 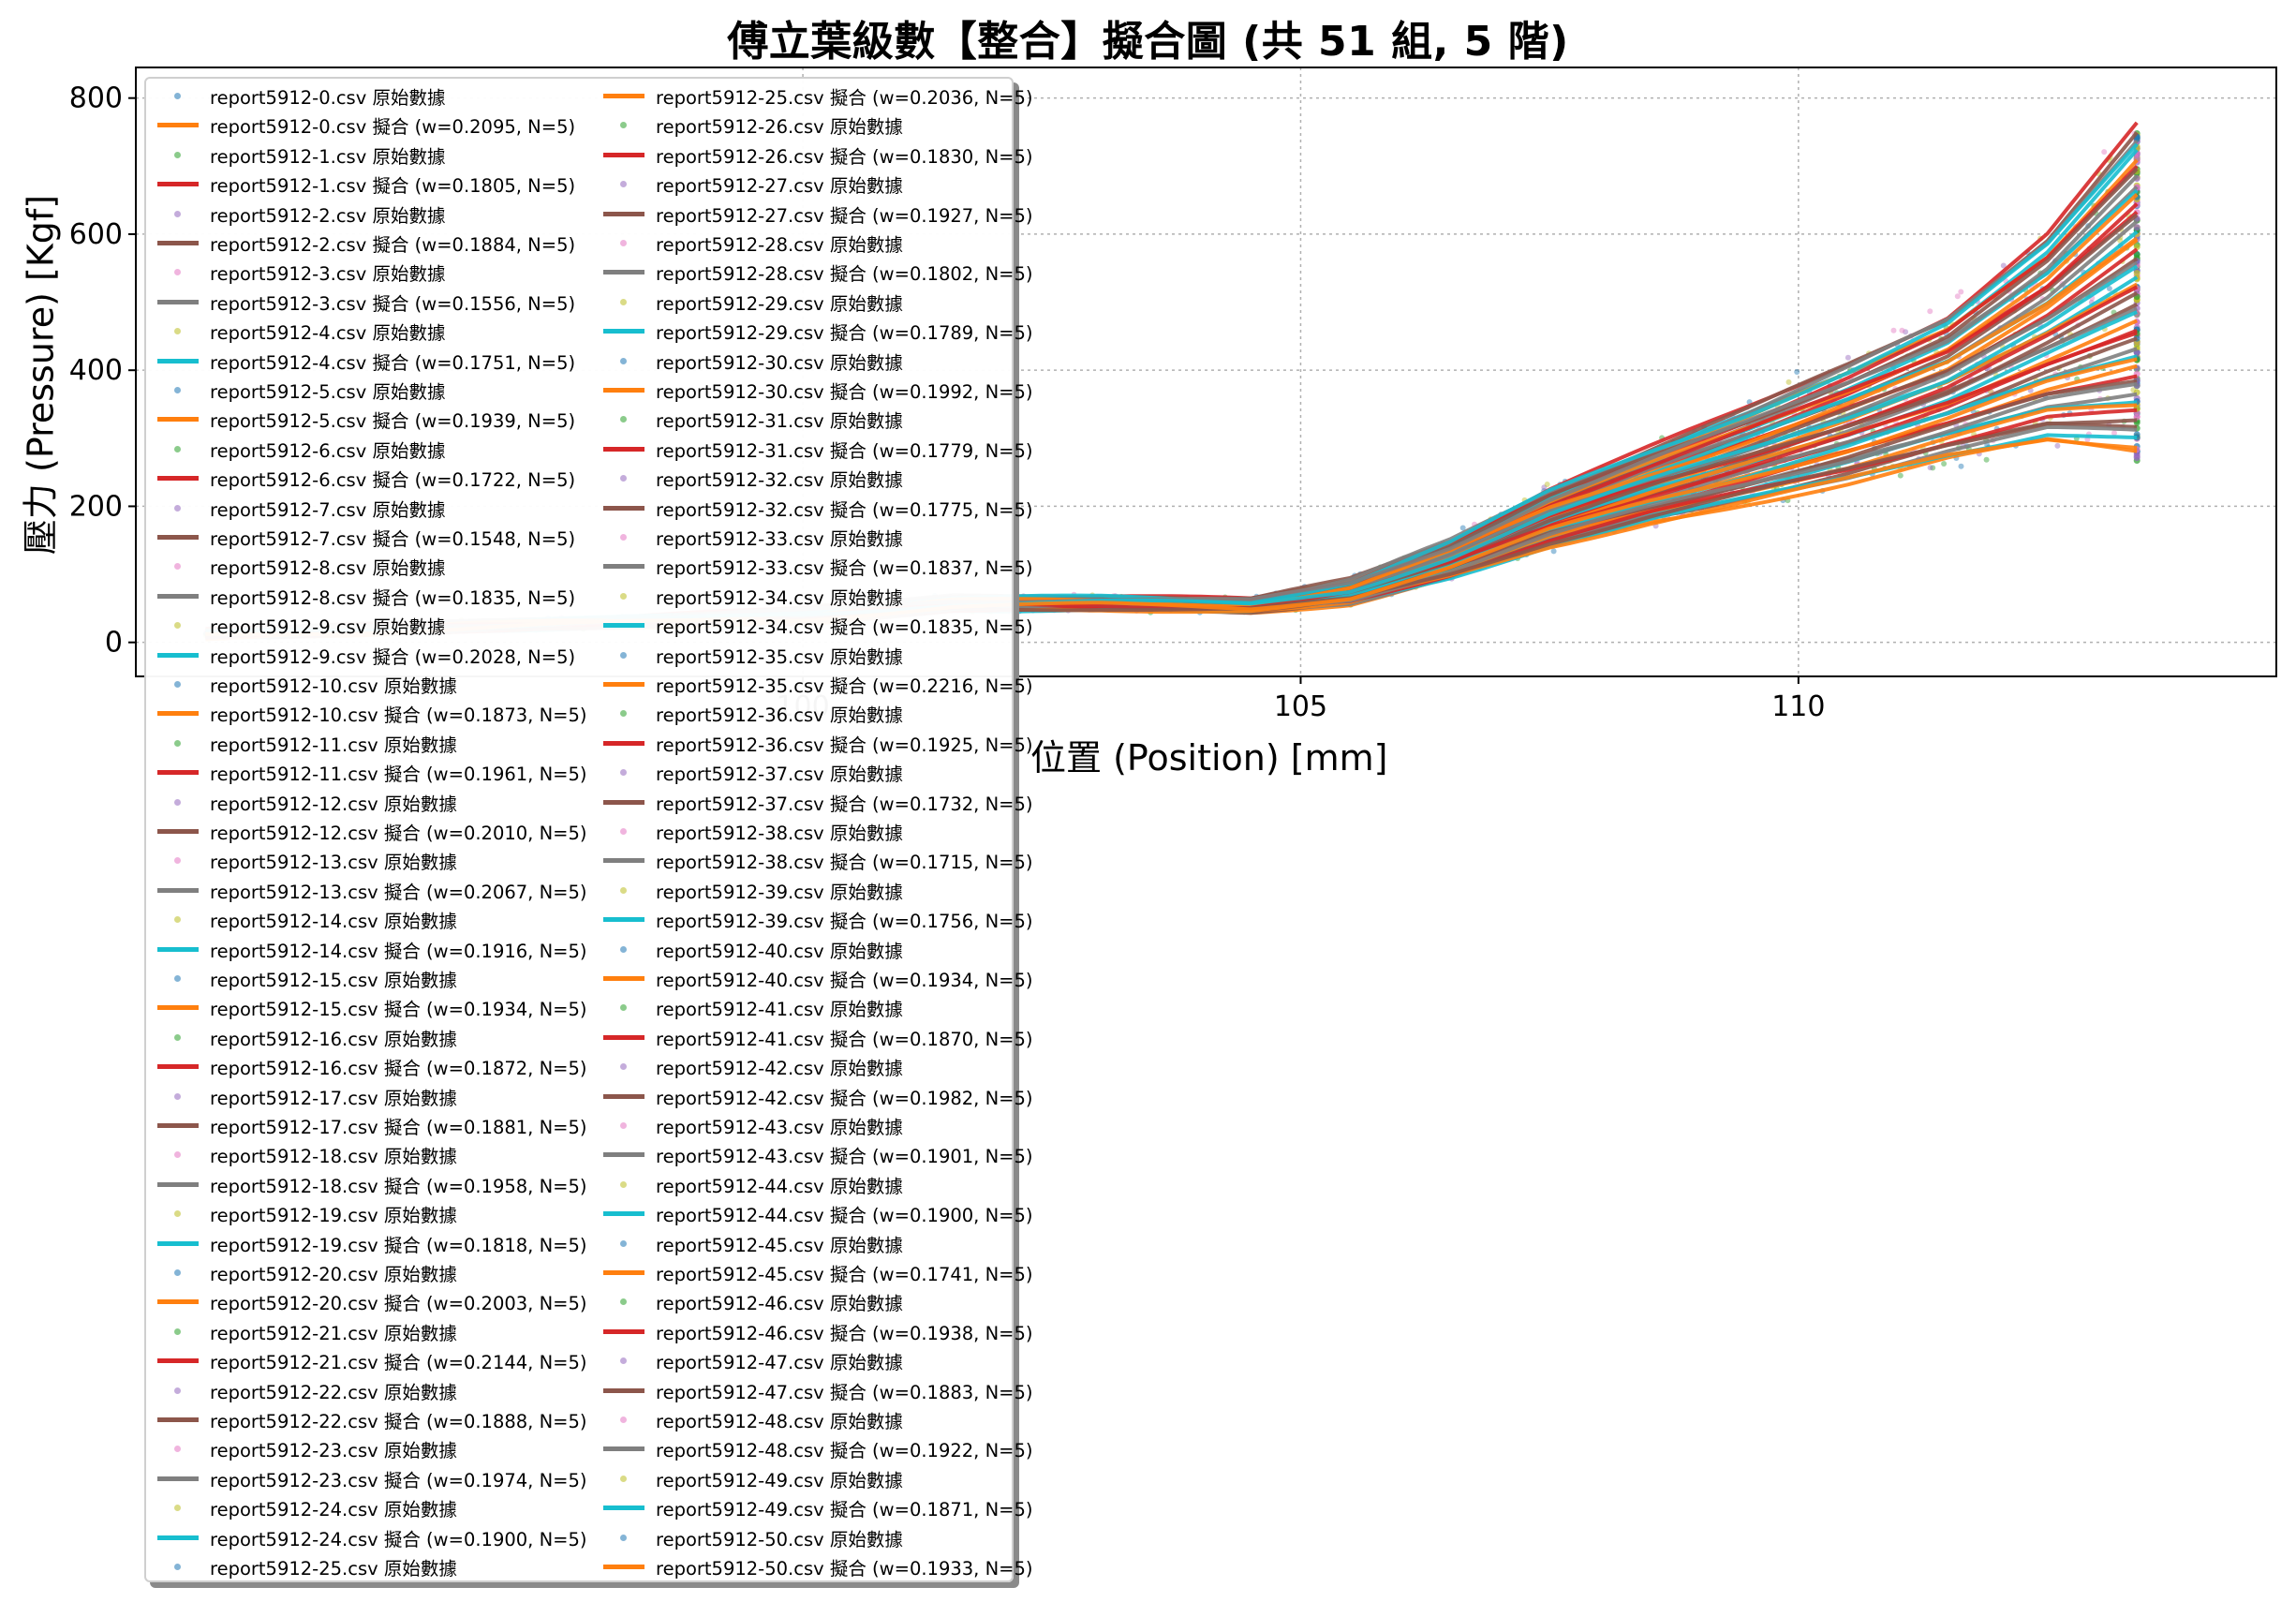 I want to click on y-tick-label: 800, so click(x=96, y=98).